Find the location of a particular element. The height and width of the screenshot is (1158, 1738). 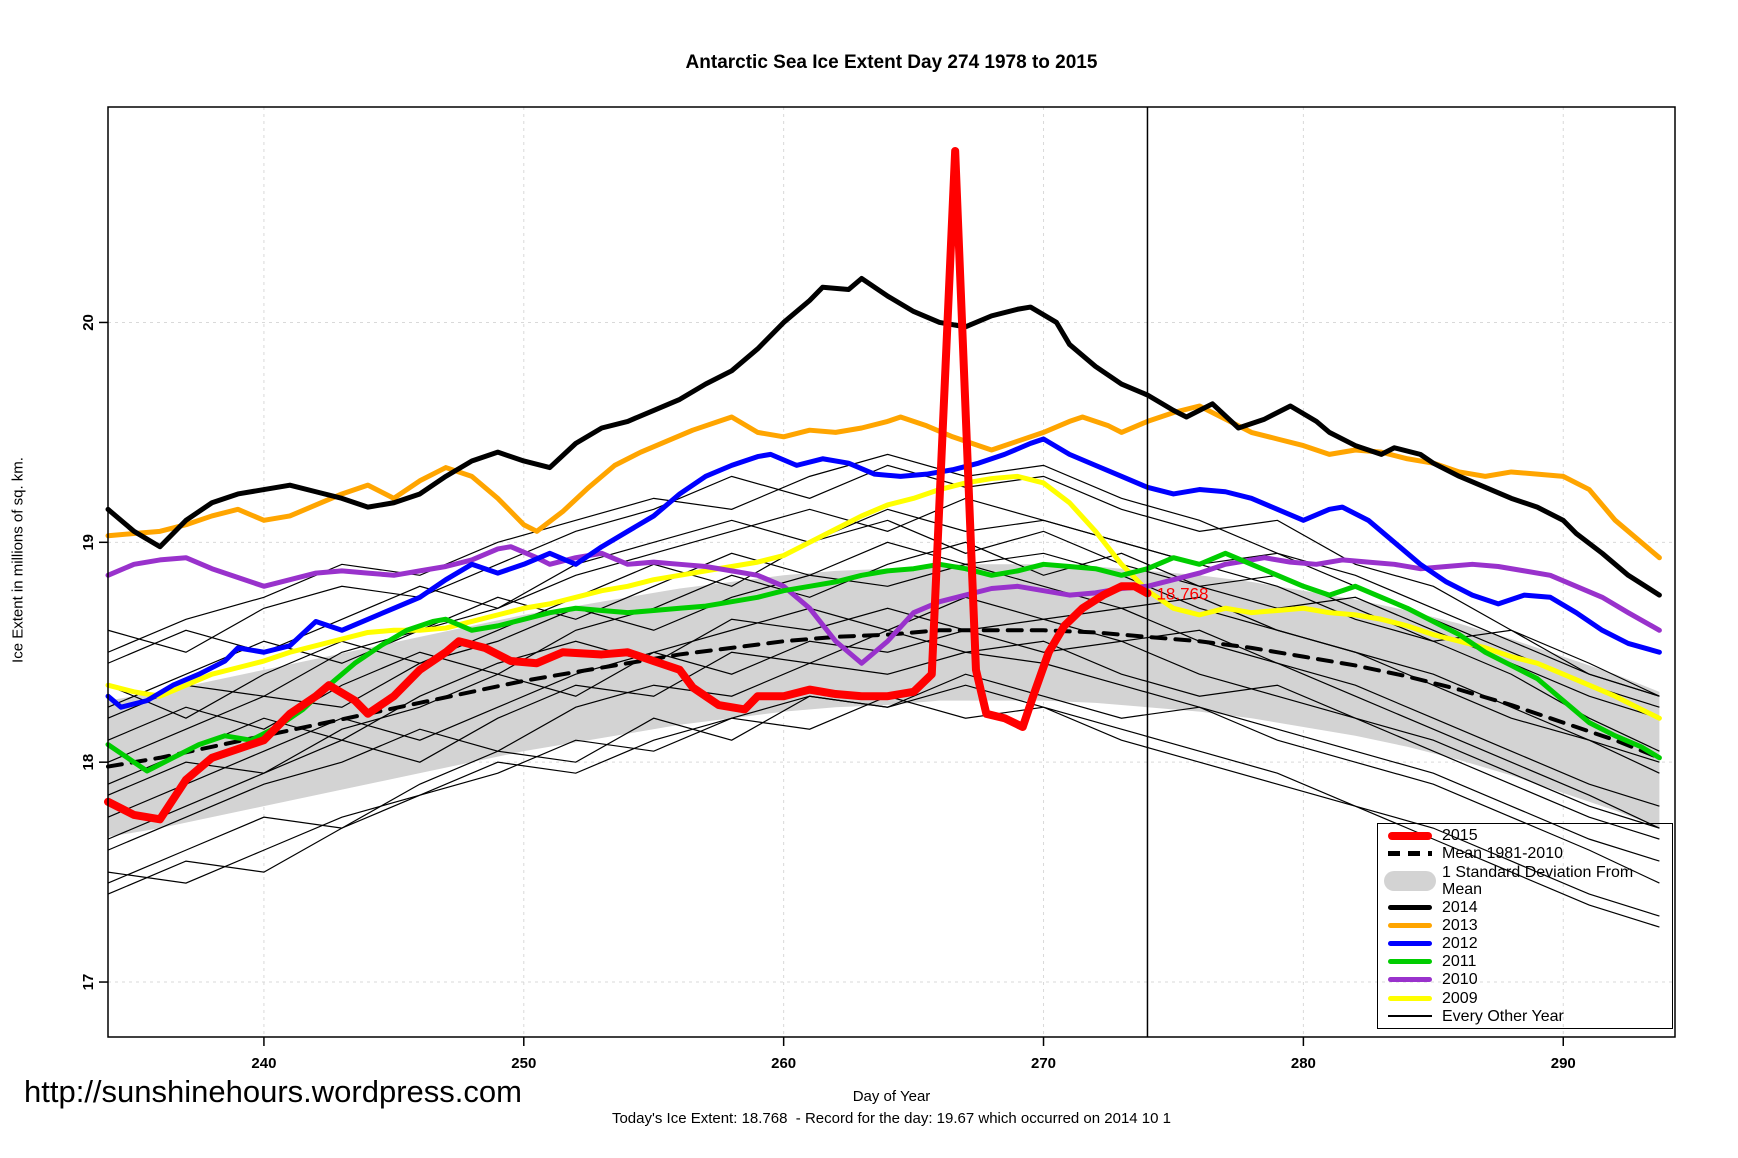

legend-item-2012: 2012 is located at coordinates (1525, 943).